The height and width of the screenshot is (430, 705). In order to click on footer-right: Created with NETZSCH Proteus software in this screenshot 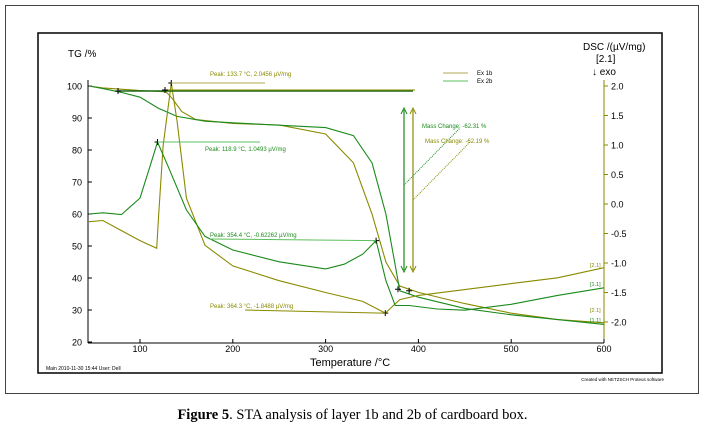, I will do `click(622, 379)`.